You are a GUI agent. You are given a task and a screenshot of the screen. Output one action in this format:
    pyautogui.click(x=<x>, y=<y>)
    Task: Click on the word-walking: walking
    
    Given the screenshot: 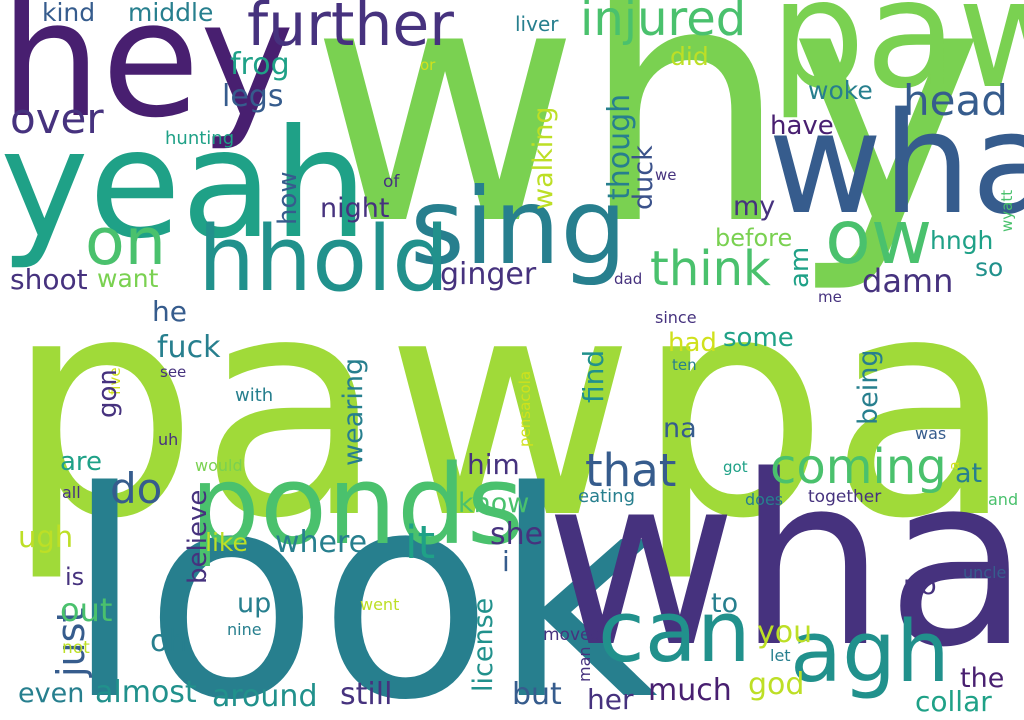 What is the action you would take?
    pyautogui.click(x=543, y=158)
    